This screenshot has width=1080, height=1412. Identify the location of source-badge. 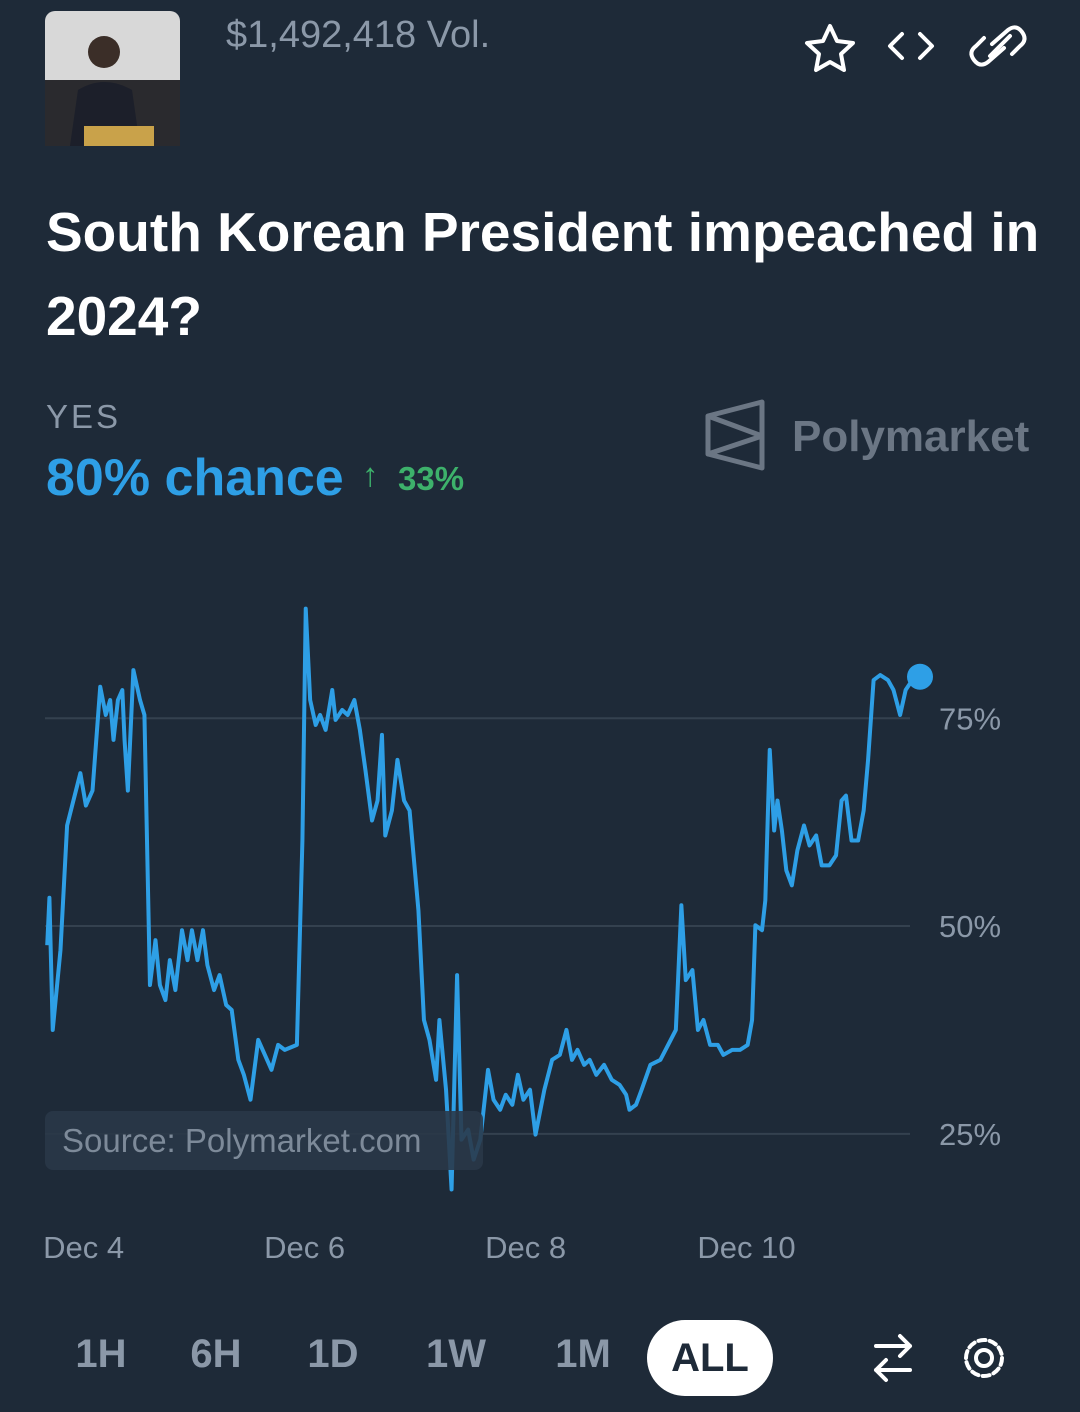
(264, 1140).